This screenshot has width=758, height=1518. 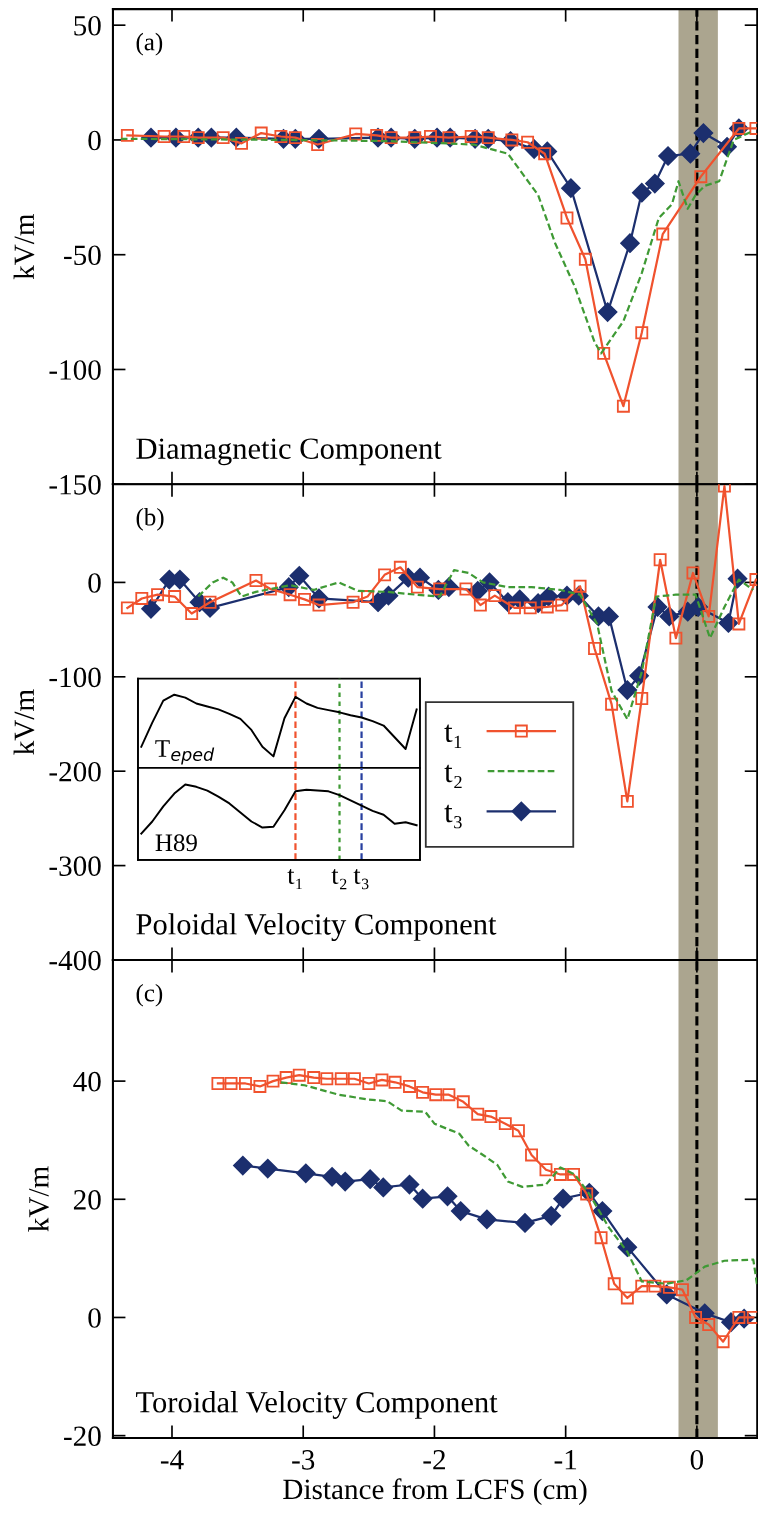 What do you see at coordinates (185, 752) in the screenshot?
I see `annotation: T$_{eped}$` at bounding box center [185, 752].